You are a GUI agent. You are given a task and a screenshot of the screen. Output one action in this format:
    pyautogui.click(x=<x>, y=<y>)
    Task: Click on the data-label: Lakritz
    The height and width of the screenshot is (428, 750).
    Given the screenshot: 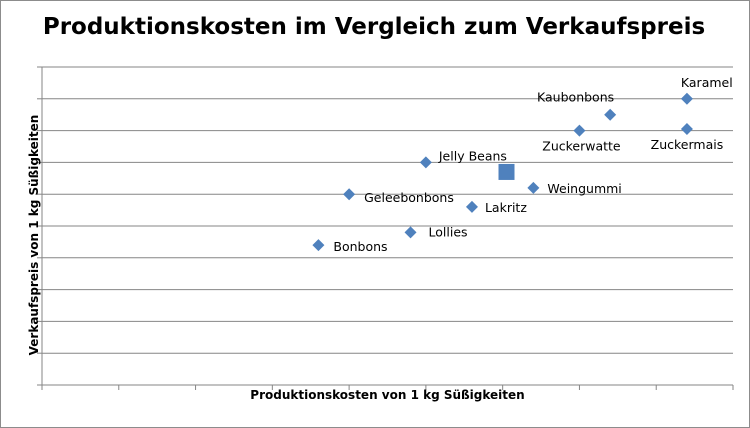 What is the action you would take?
    pyautogui.click(x=506, y=207)
    